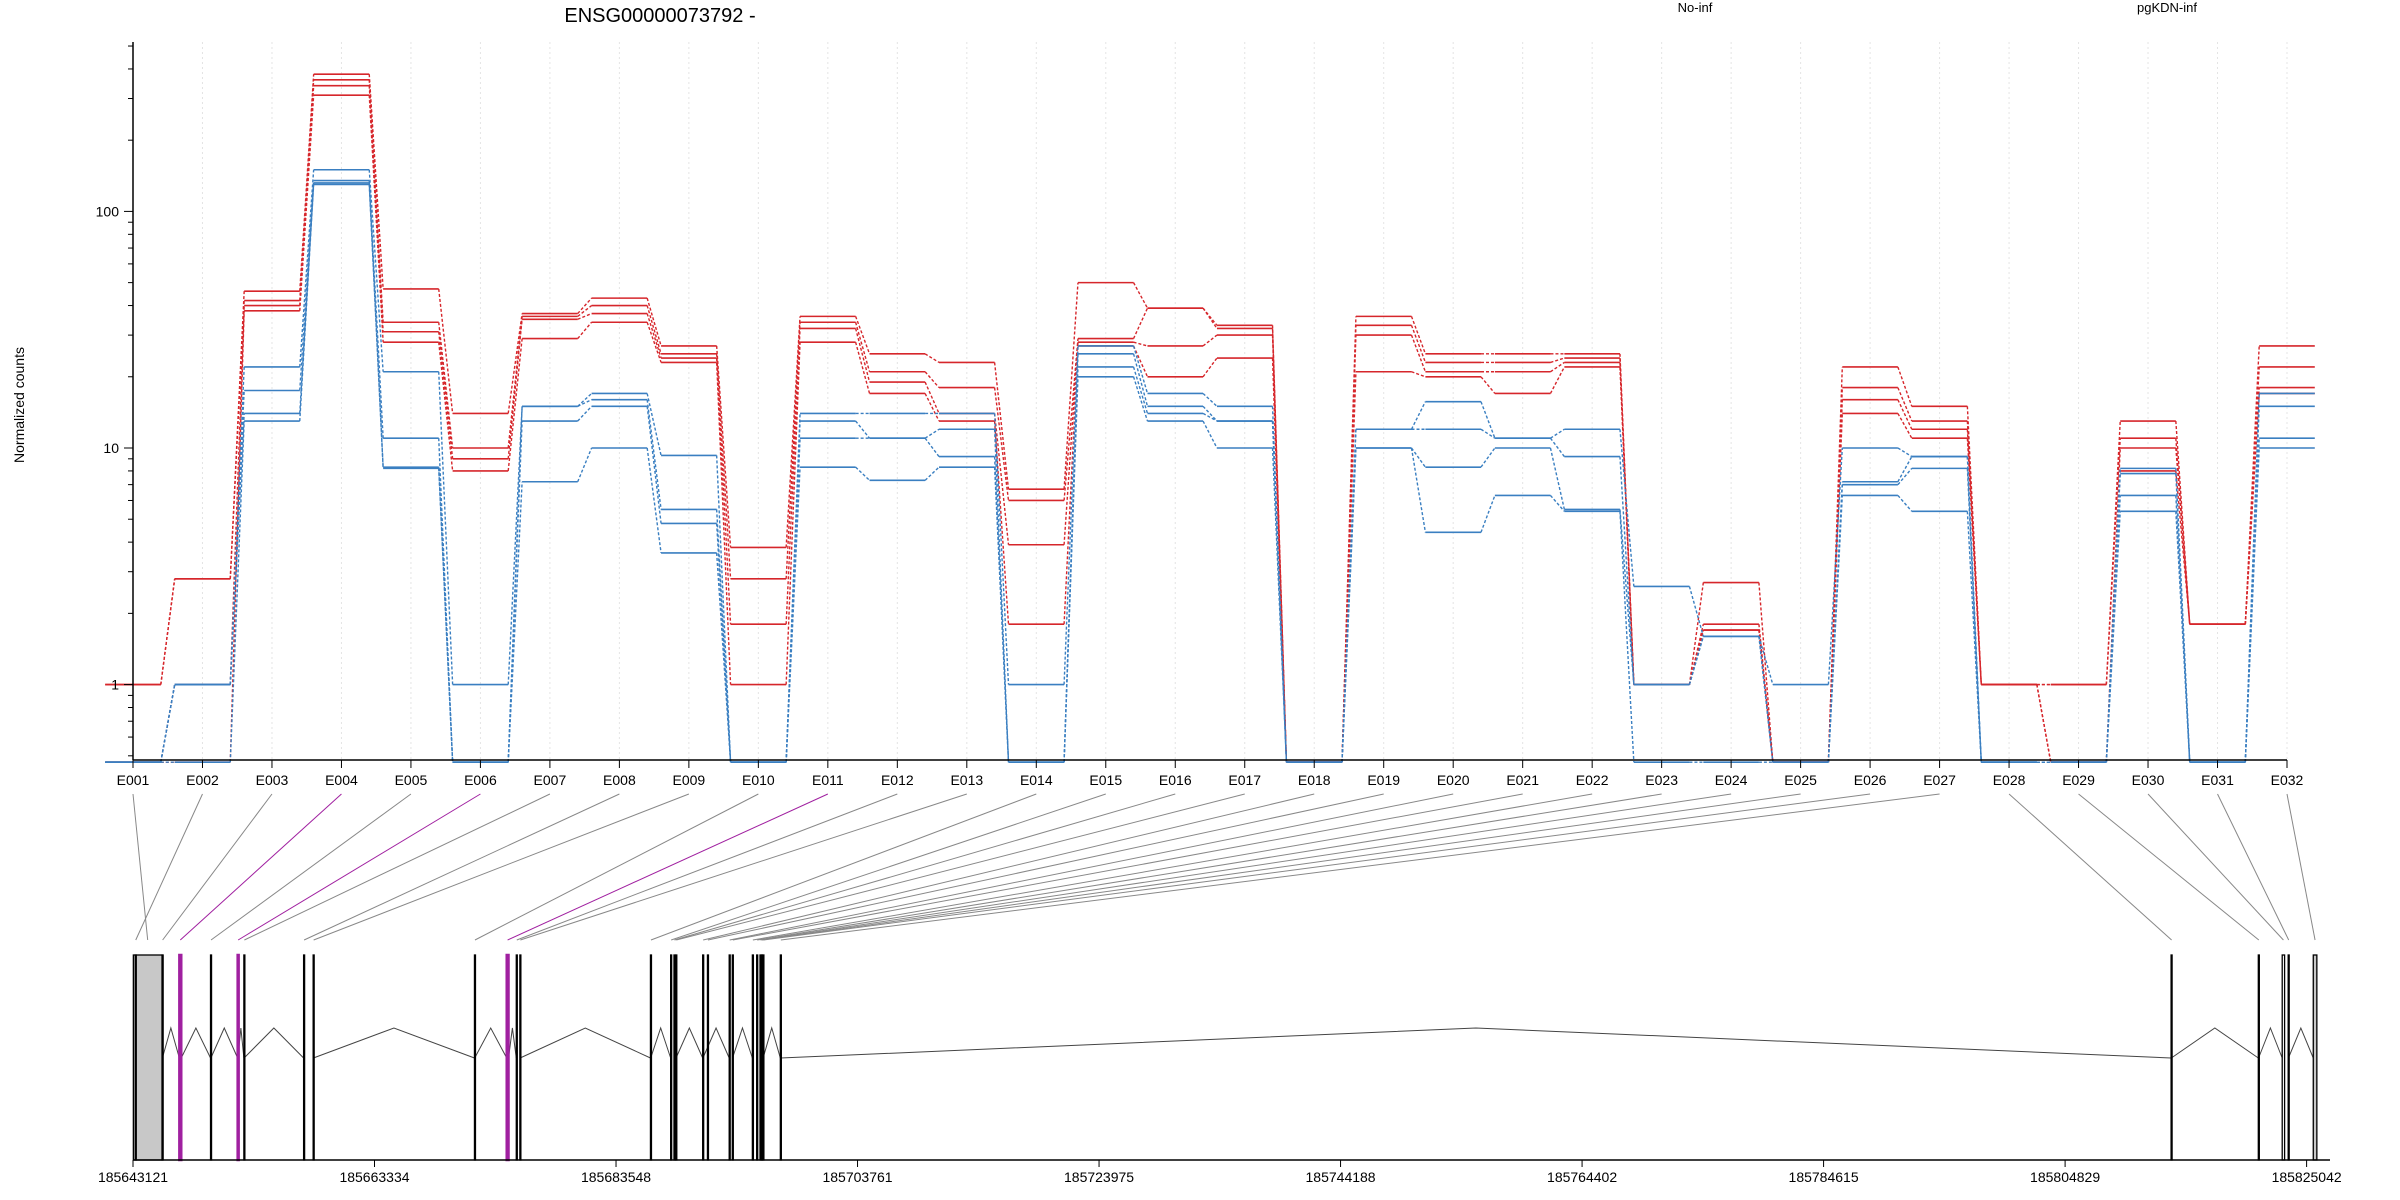 This screenshot has height=1200, width=2400. What do you see at coordinates (843, 867) in the screenshot?
I see `link-e014` at bounding box center [843, 867].